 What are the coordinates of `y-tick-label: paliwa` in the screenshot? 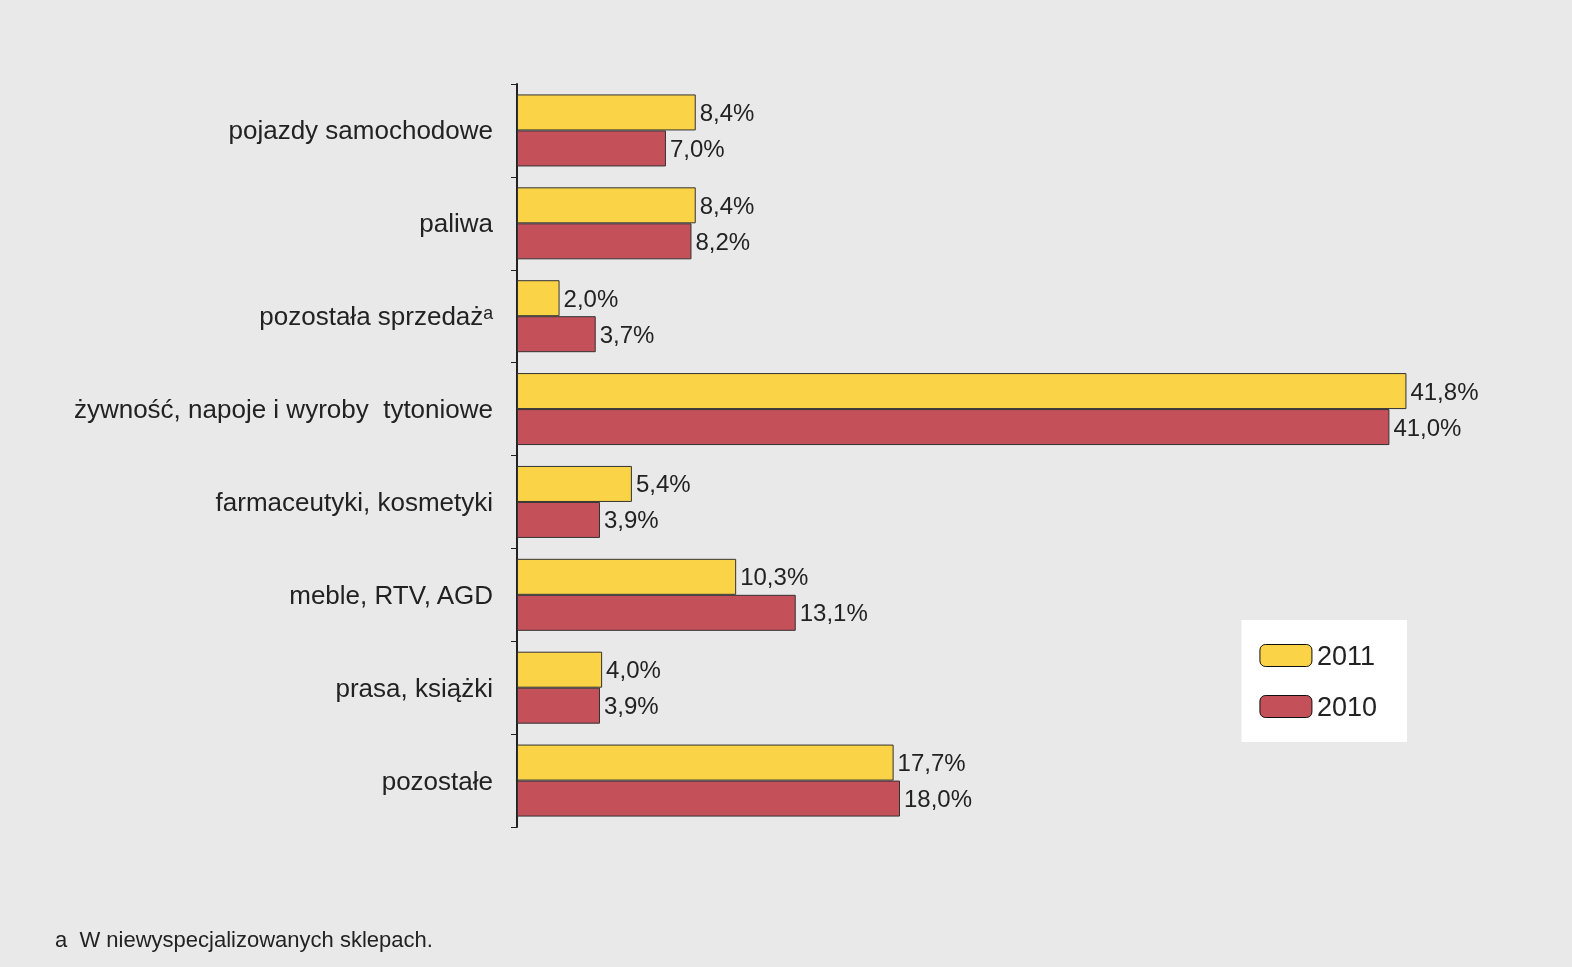 It's located at (456, 223).